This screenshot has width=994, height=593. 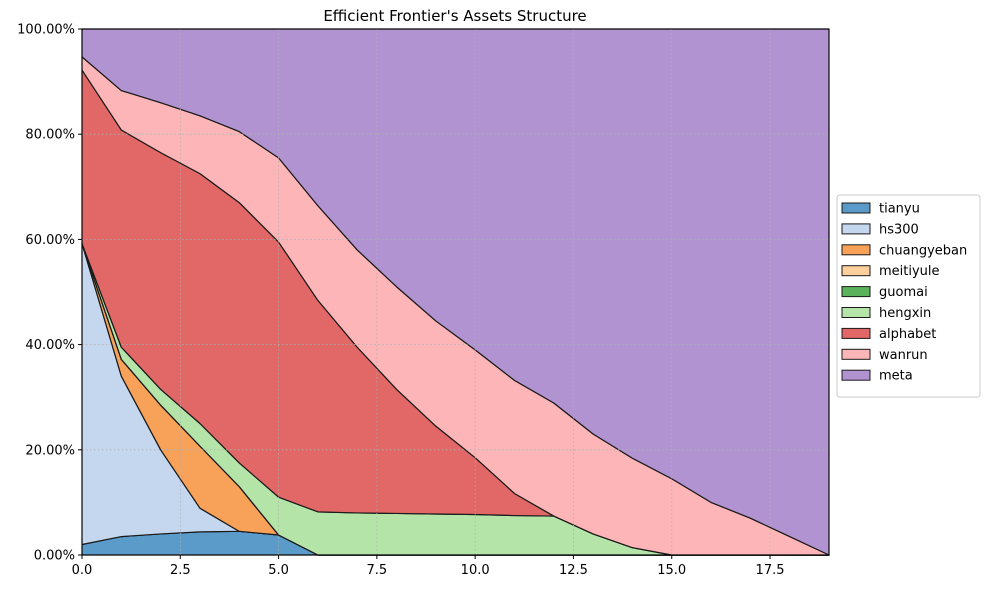 What do you see at coordinates (896, 376) in the screenshot?
I see `legend-label-meta: meta` at bounding box center [896, 376].